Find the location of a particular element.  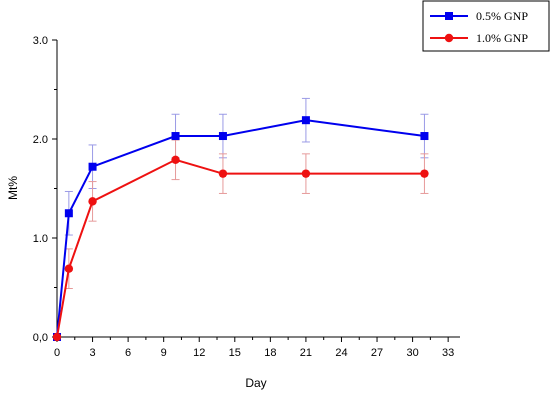

x-tick-label: 33 is located at coordinates (448, 353).